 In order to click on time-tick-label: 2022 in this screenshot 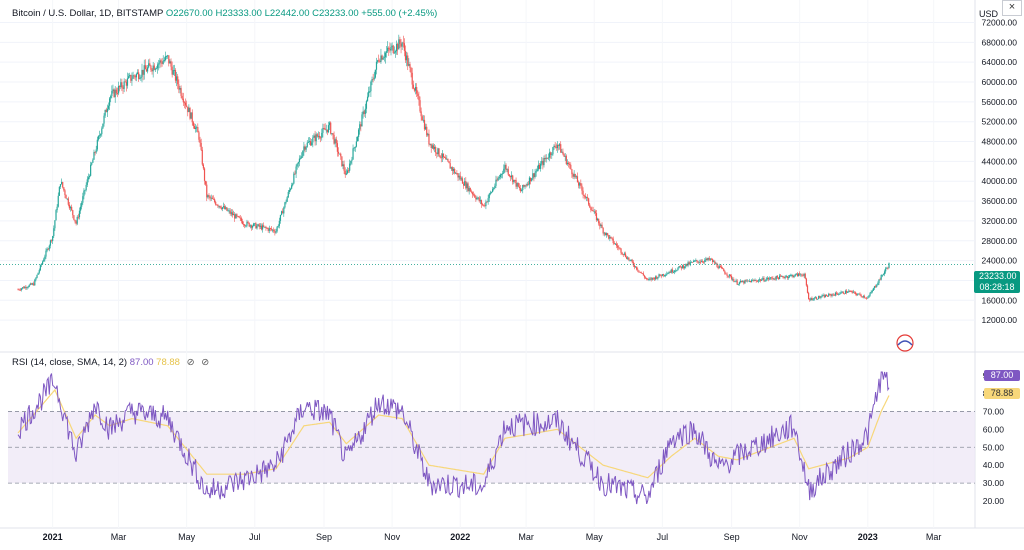, I will do `click(460, 537)`.